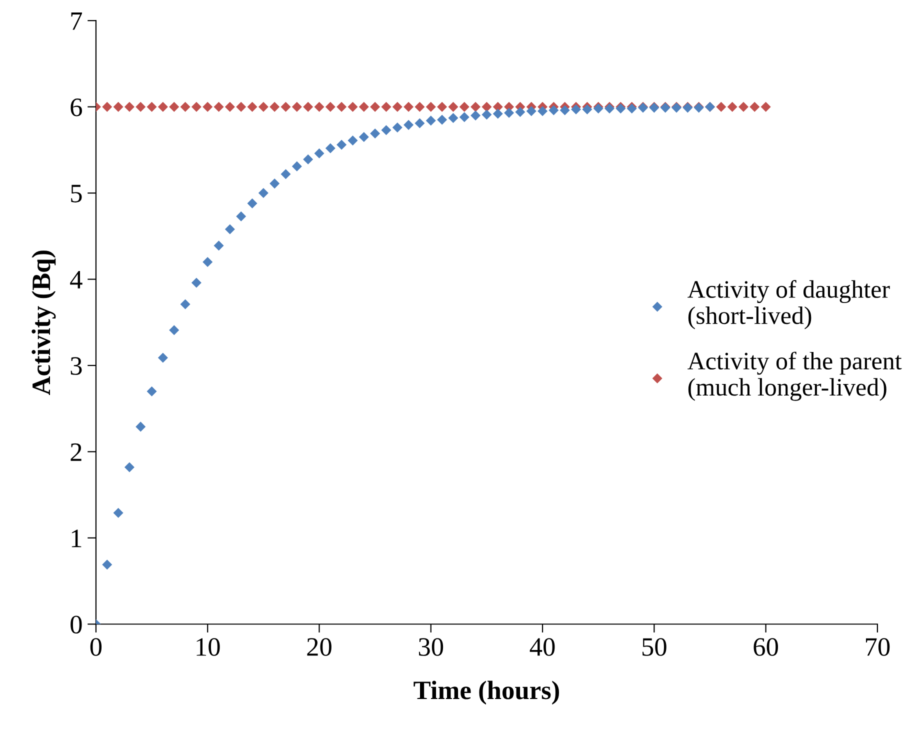 The image size is (914, 736). Describe the element at coordinates (76, 21) in the screenshot. I see `y-tick-label: 7` at that location.